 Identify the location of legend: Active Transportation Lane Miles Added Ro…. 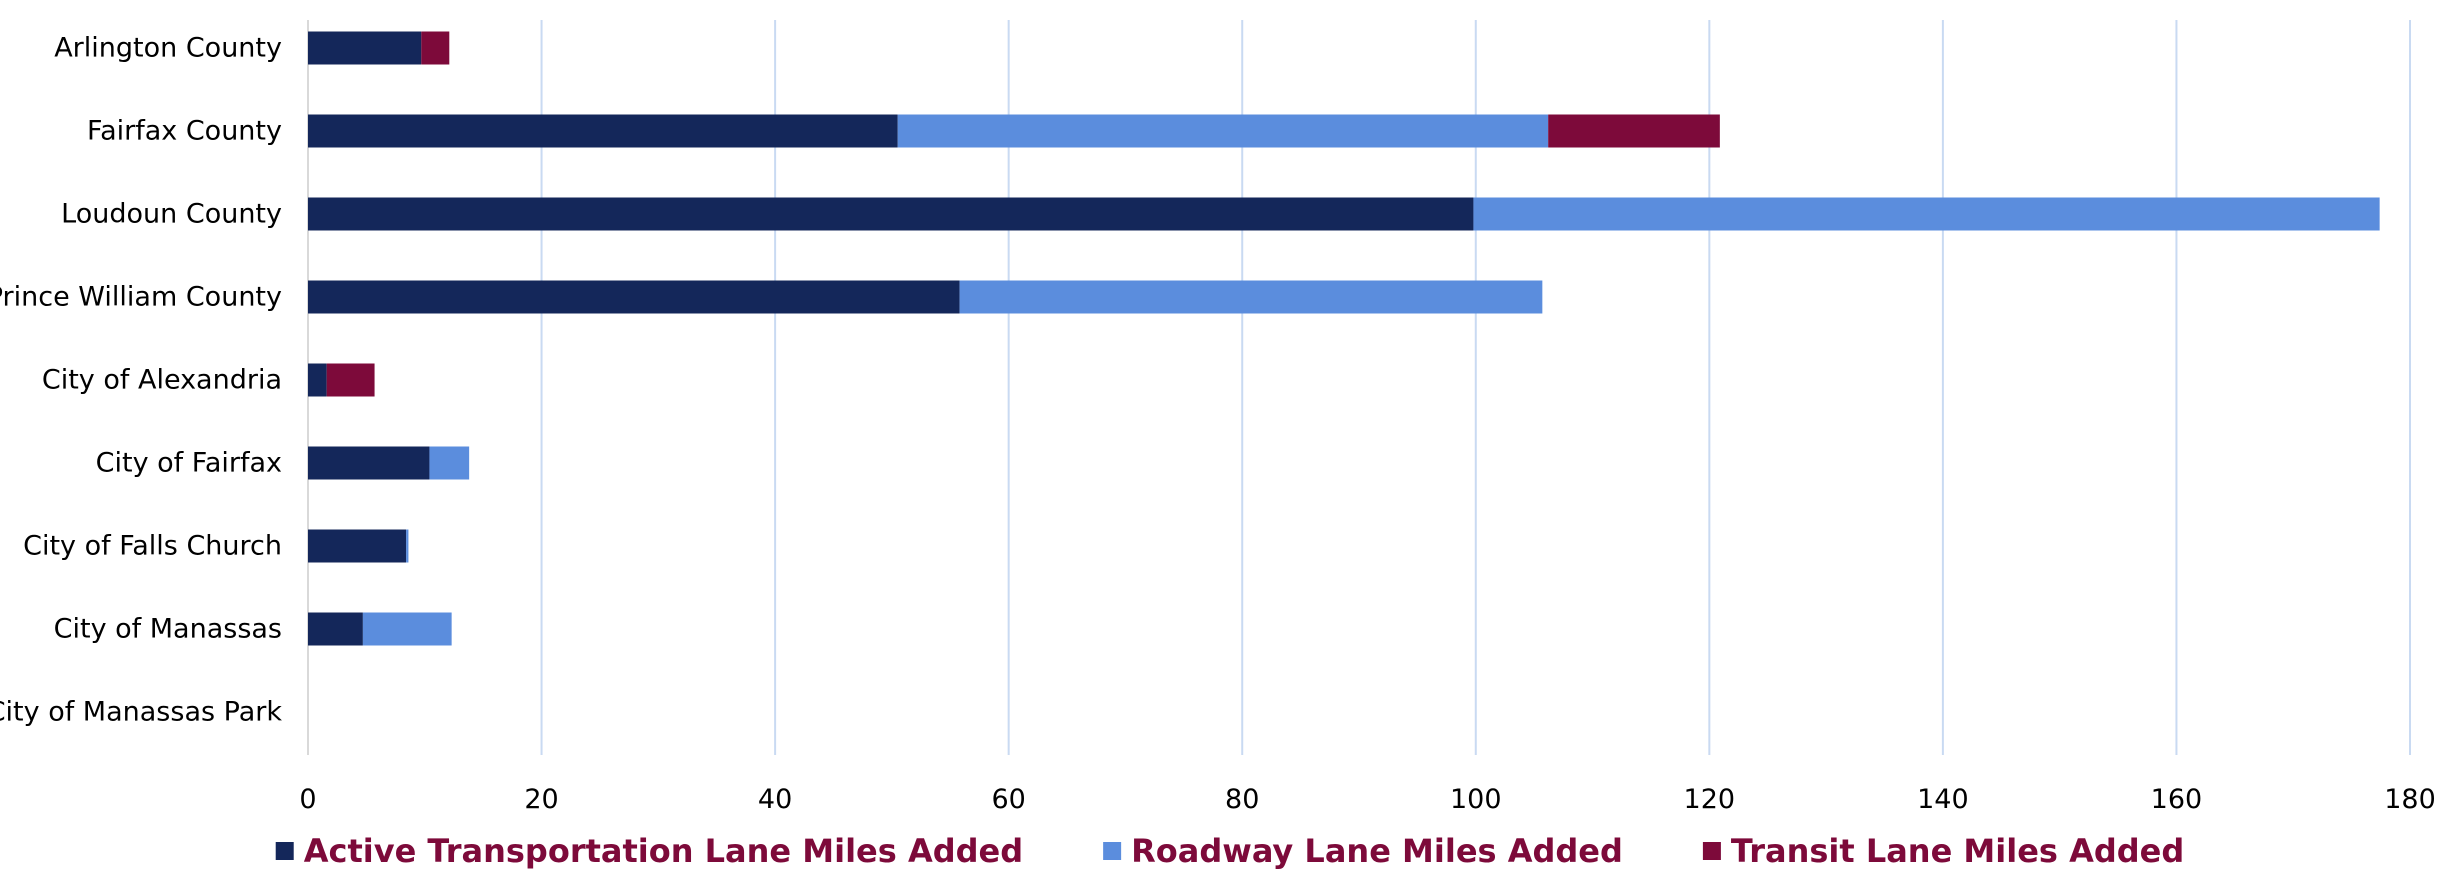
(1229, 851).